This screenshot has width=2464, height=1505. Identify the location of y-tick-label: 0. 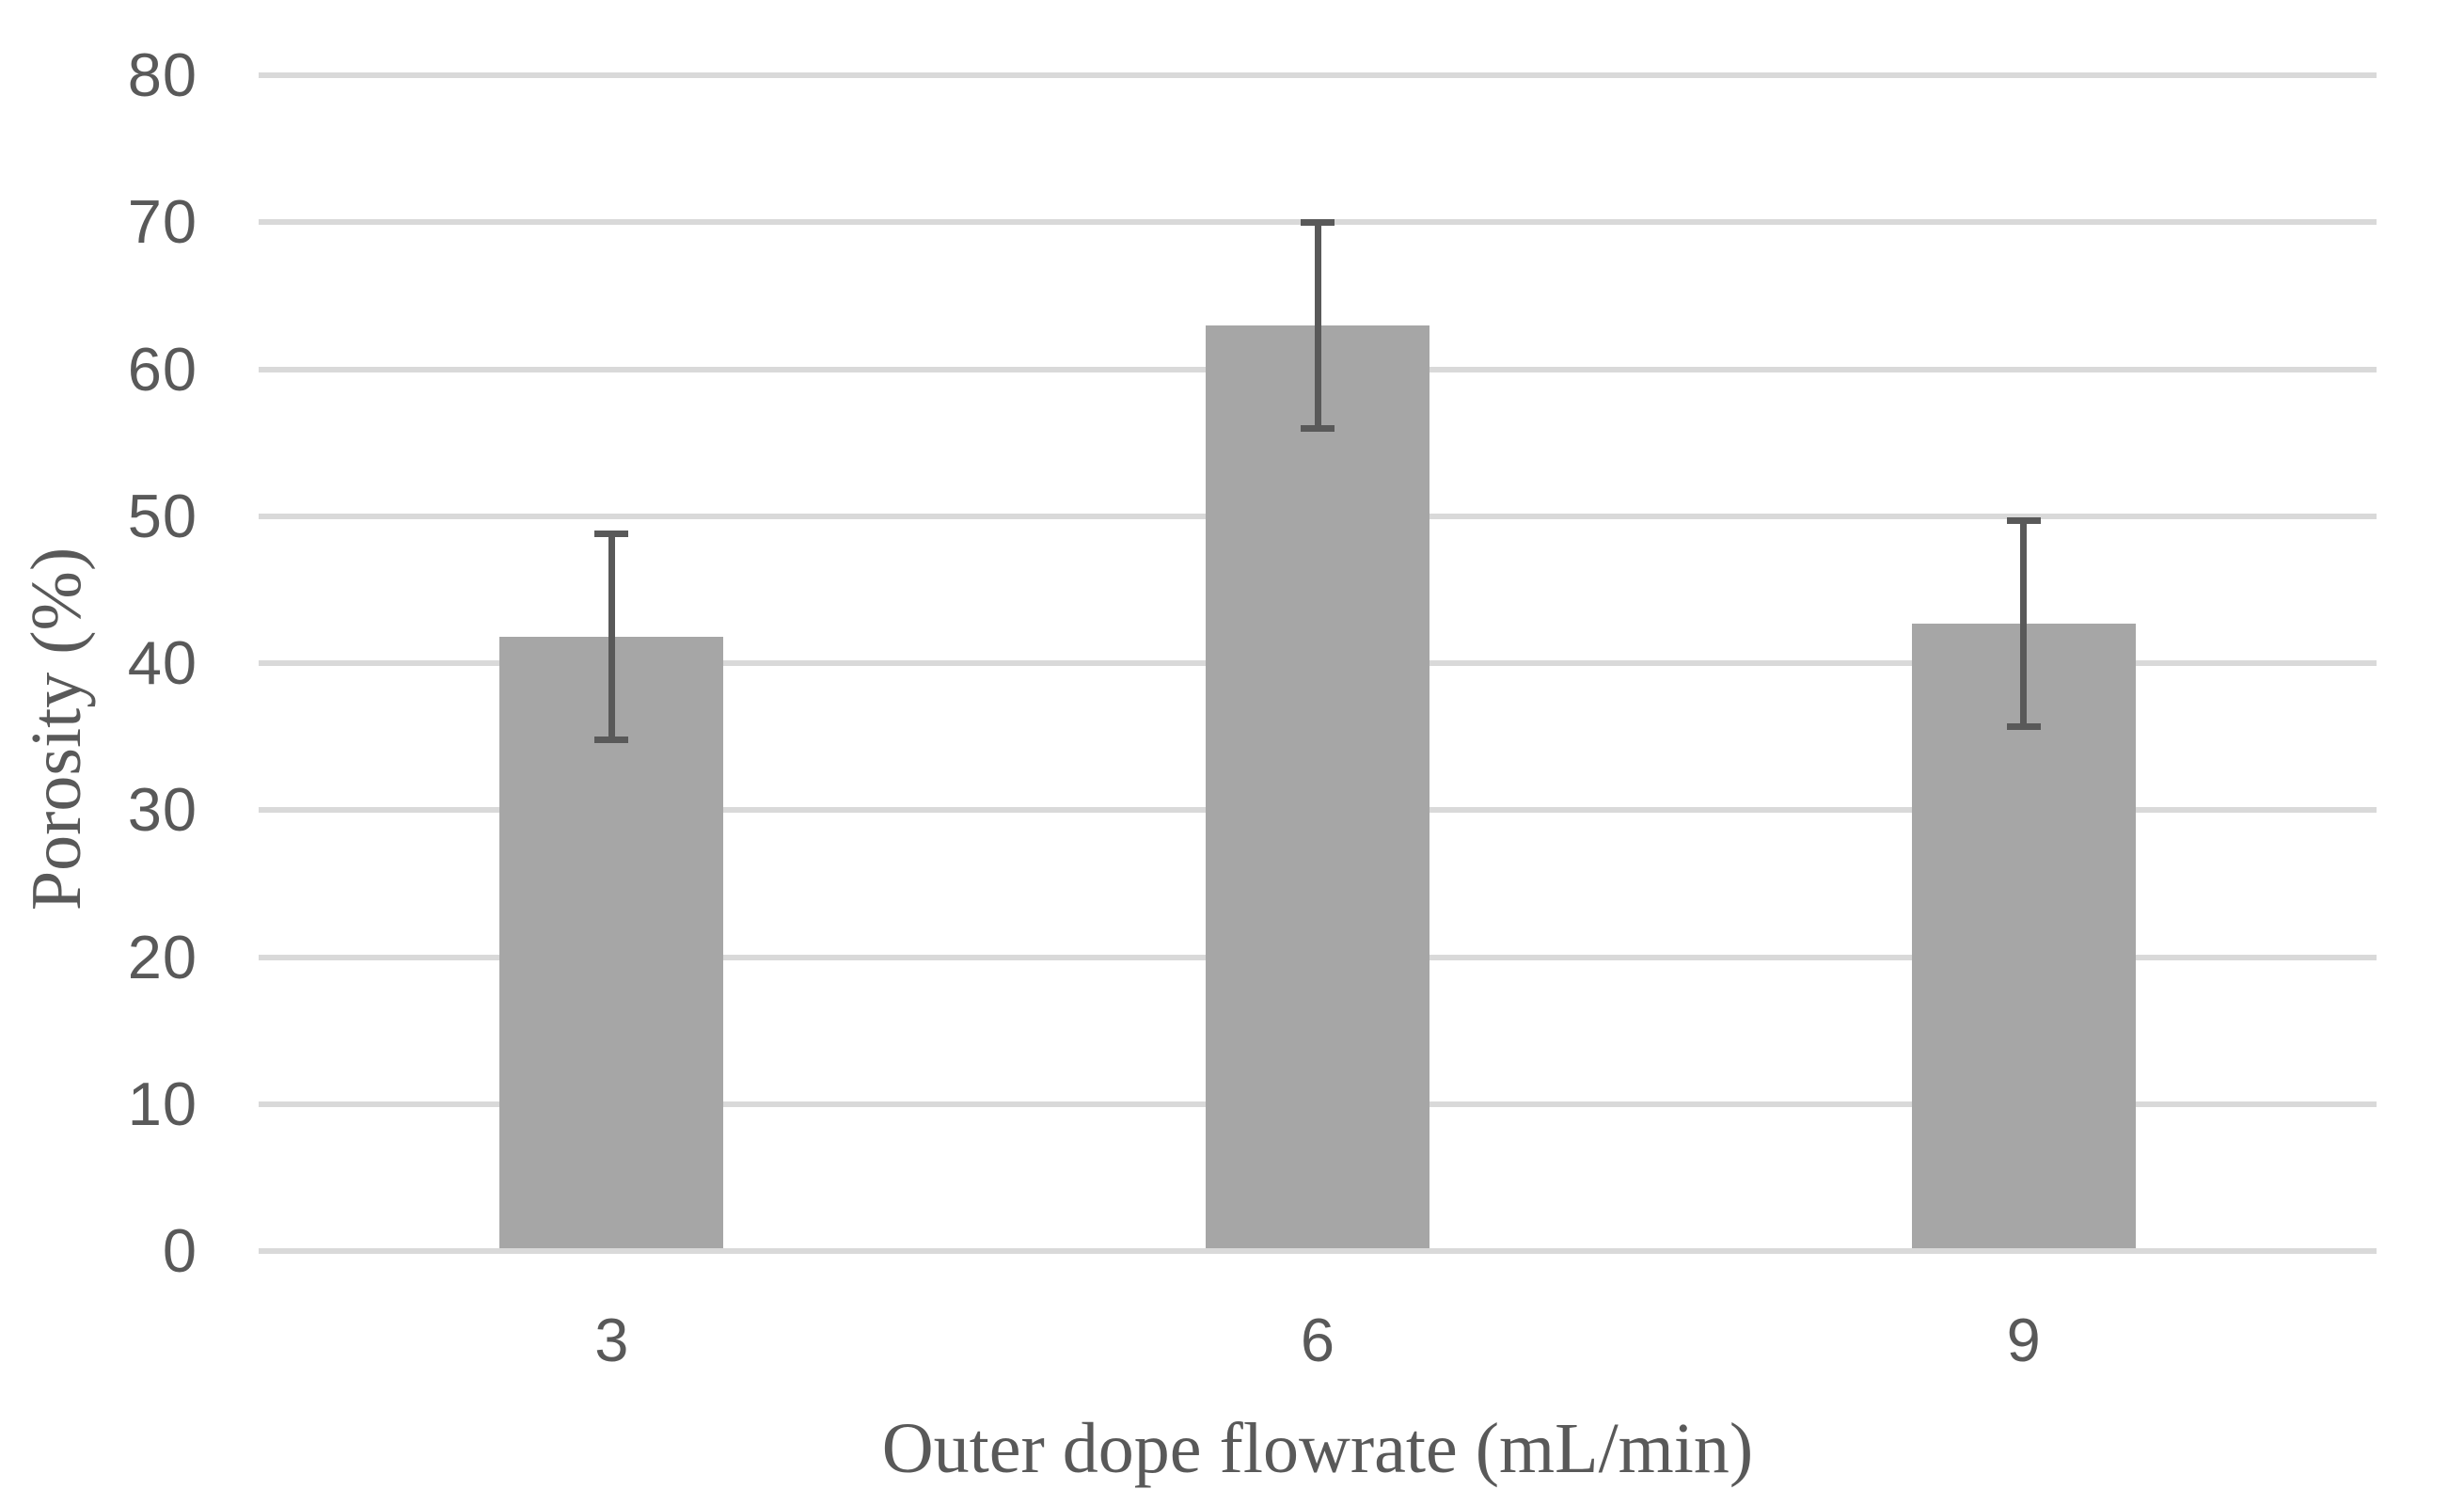
(179, 1251).